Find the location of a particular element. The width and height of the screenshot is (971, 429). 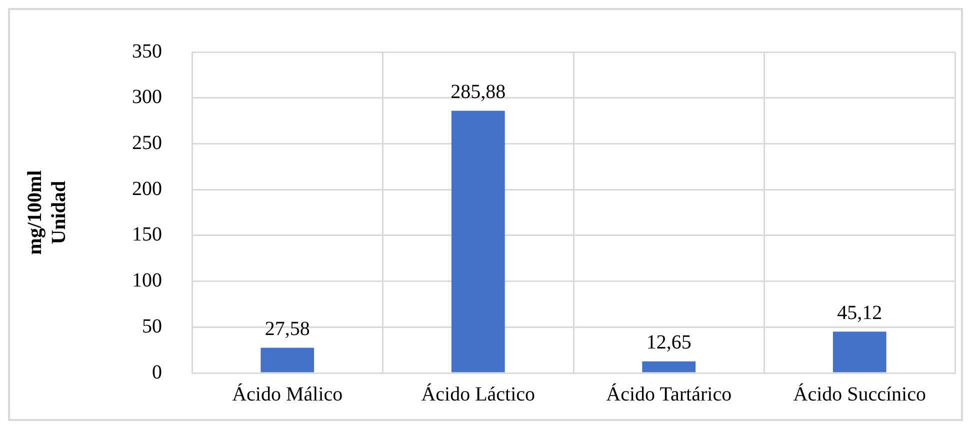

x-tick-label: Ácido Tartárico is located at coordinates (669, 394).